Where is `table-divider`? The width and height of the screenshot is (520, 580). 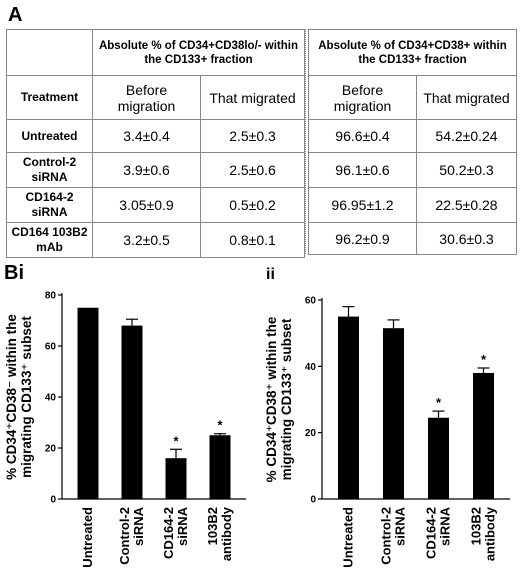 table-divider is located at coordinates (305, 141).